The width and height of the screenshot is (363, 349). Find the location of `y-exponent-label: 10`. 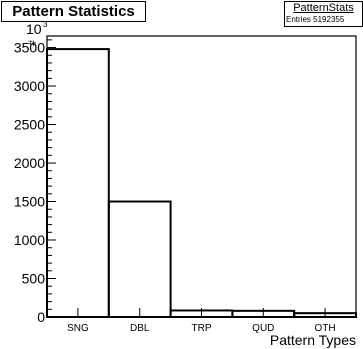

y-exponent-label: 10 is located at coordinates (34, 29).